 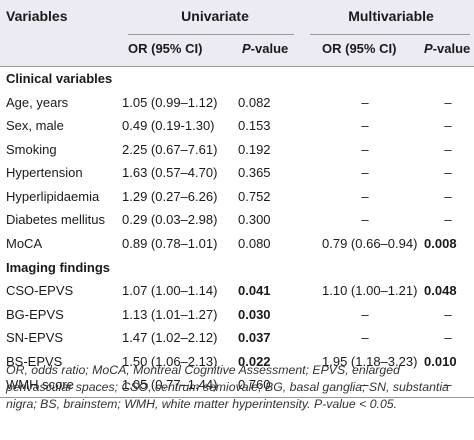 What do you see at coordinates (211, 34) in the screenshot?
I see `univariate-rule` at bounding box center [211, 34].